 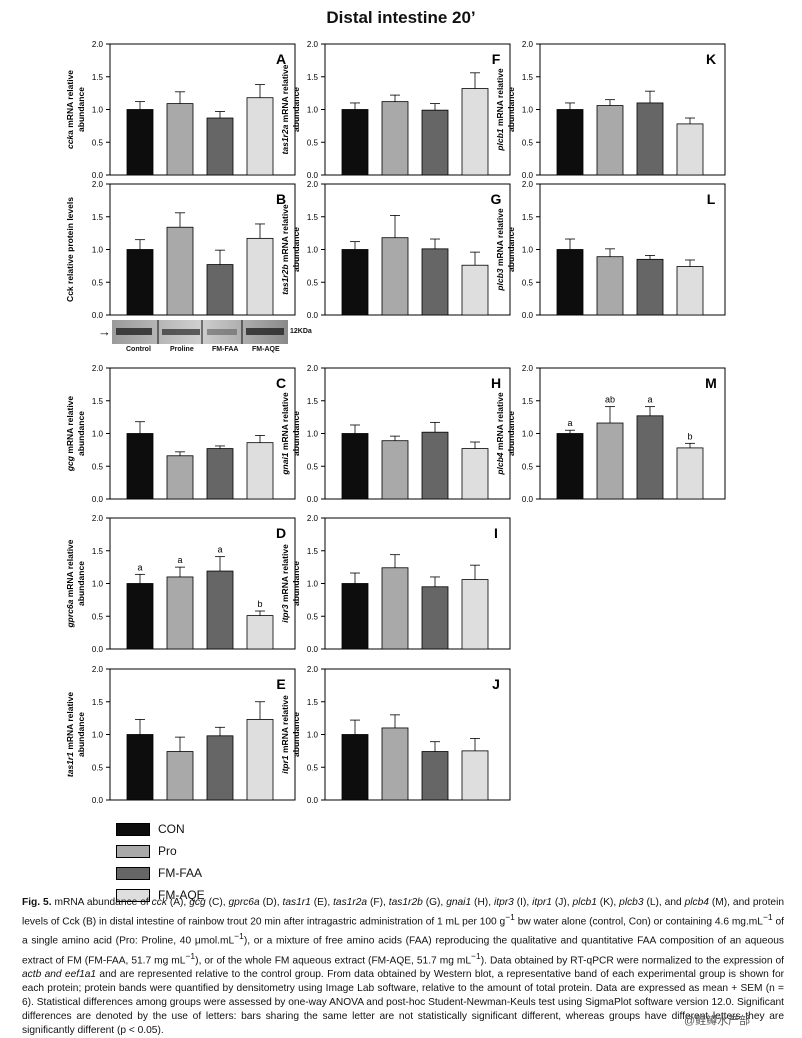 I want to click on panel-letter: F, so click(x=496, y=59).